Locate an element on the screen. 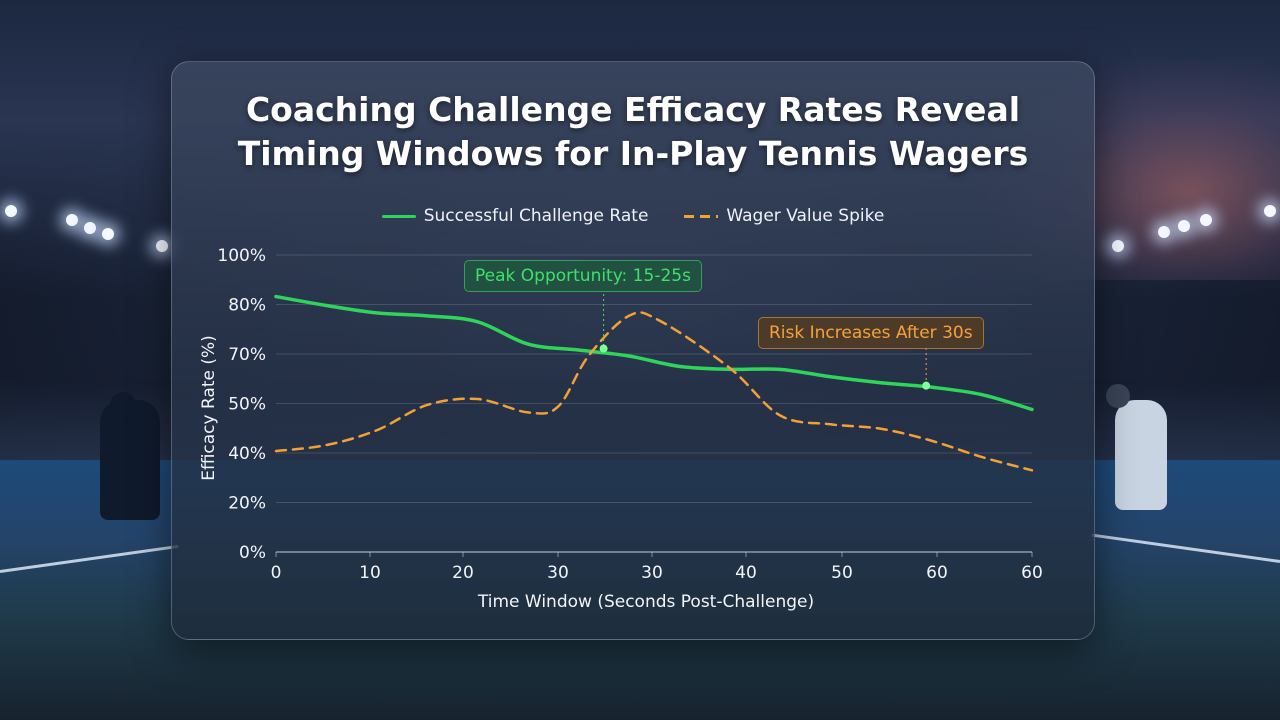 The height and width of the screenshot is (720, 1280). chart-series is located at coordinates (654, 383).